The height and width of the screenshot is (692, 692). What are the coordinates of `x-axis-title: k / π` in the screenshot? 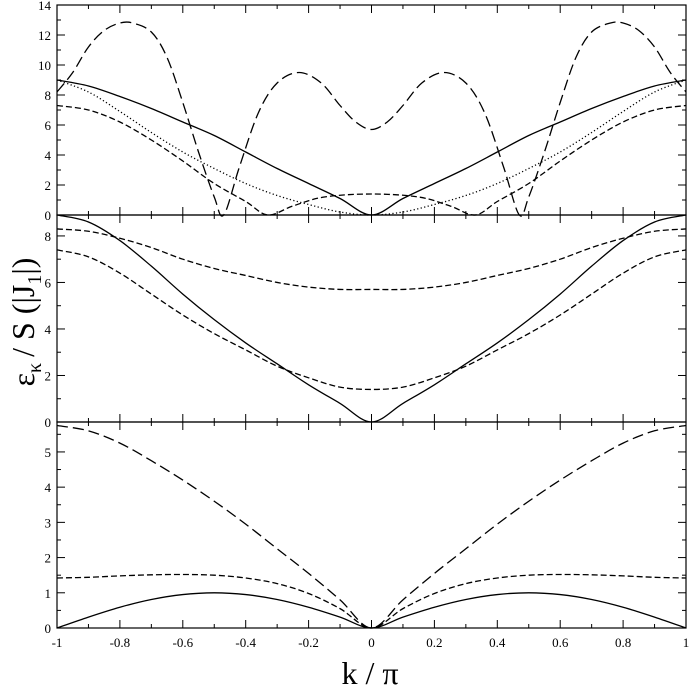 It's located at (369, 673).